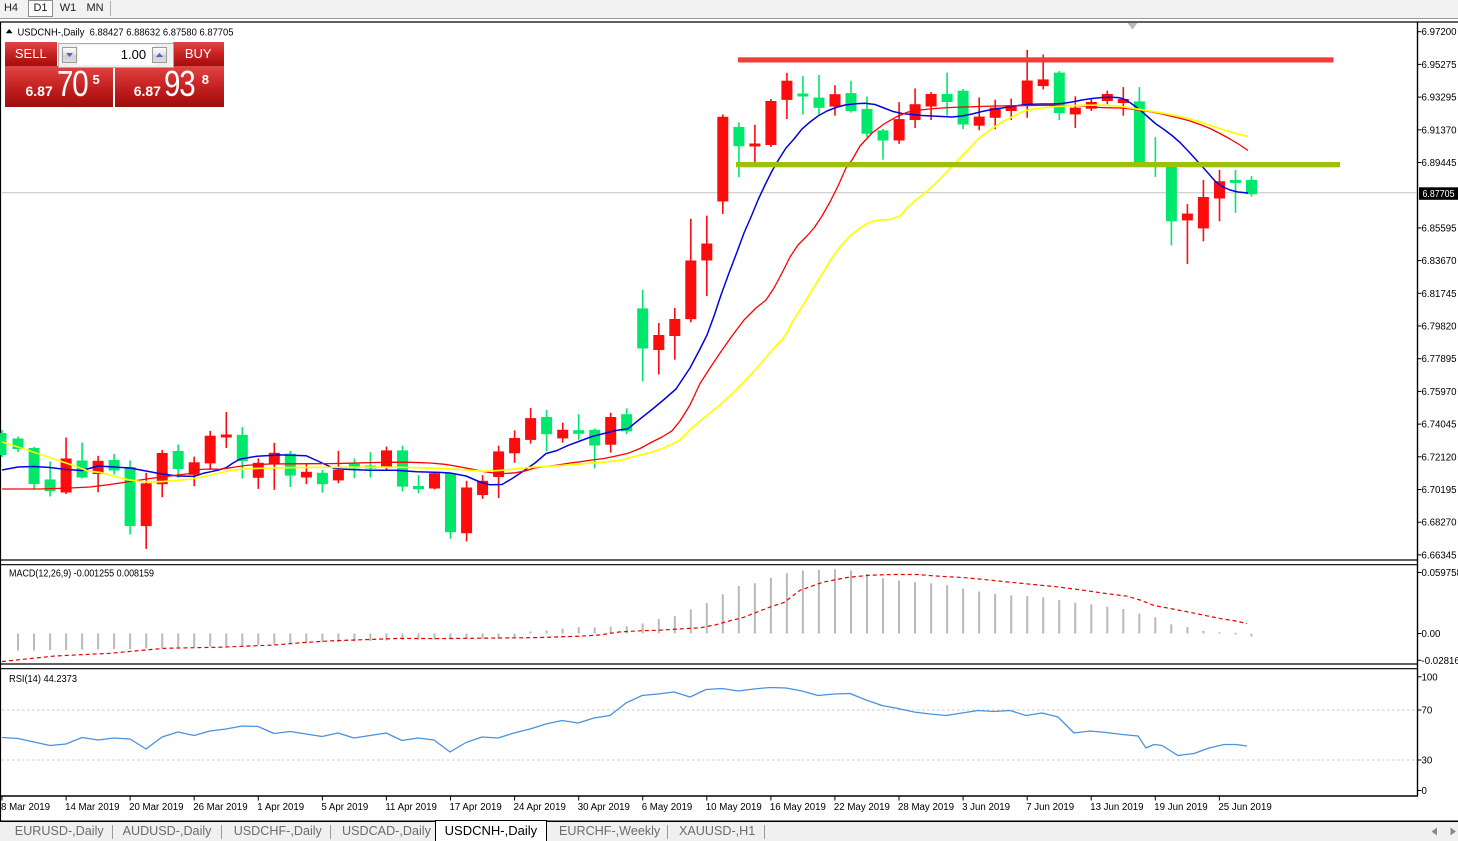 The image size is (1458, 841). Describe the element at coordinates (1440, 392) in the screenshot. I see `svg-text: 6.75970` at that location.